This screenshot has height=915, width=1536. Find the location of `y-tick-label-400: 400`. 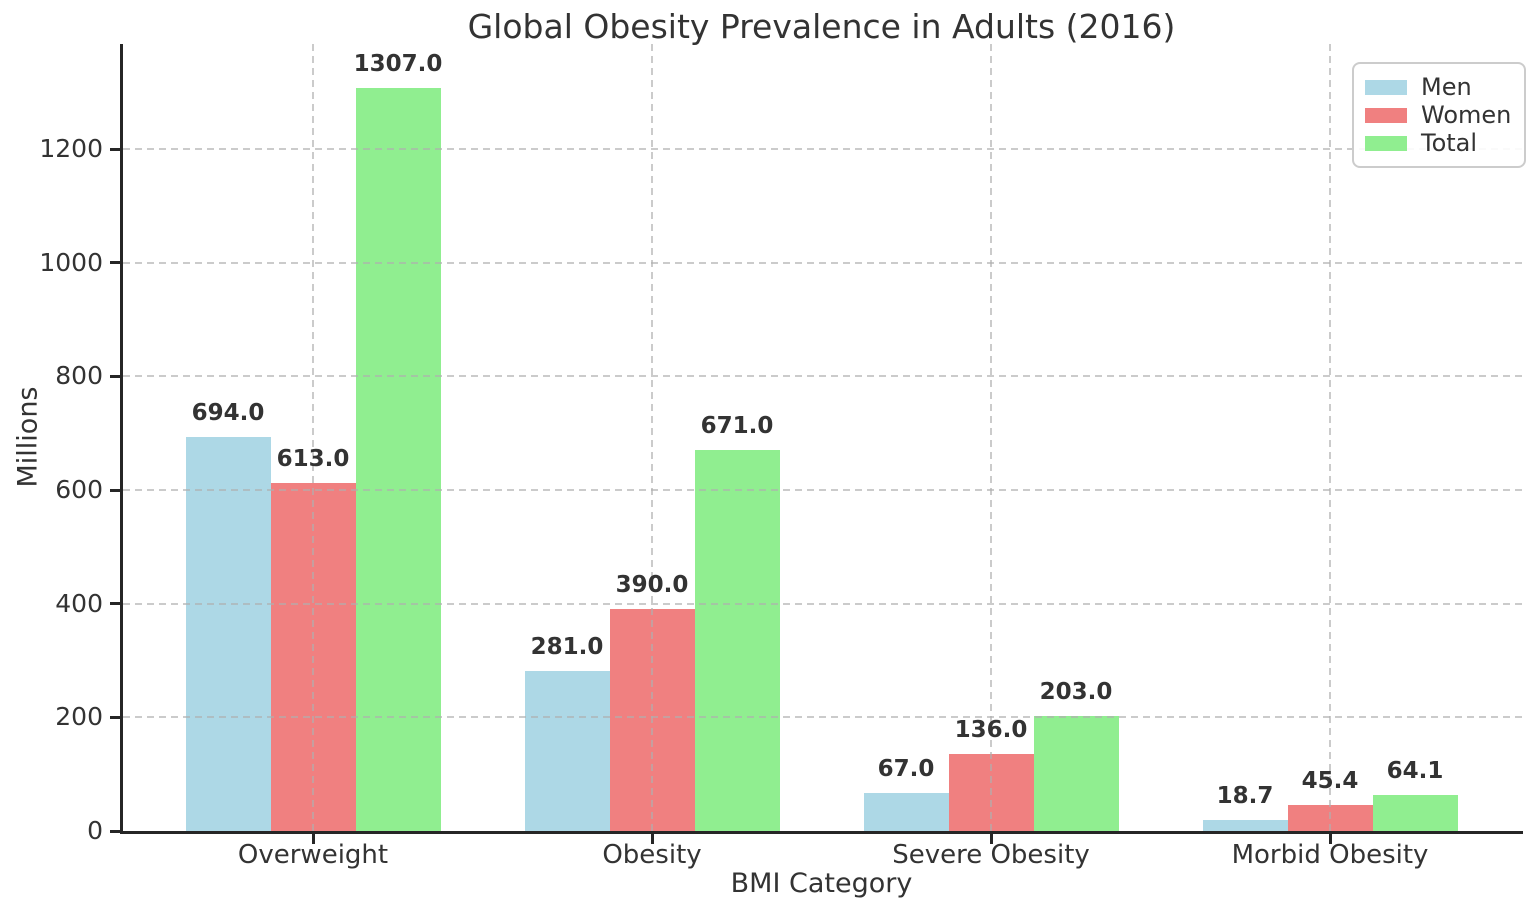

y-tick-label-400: 400 is located at coordinates (79, 603).